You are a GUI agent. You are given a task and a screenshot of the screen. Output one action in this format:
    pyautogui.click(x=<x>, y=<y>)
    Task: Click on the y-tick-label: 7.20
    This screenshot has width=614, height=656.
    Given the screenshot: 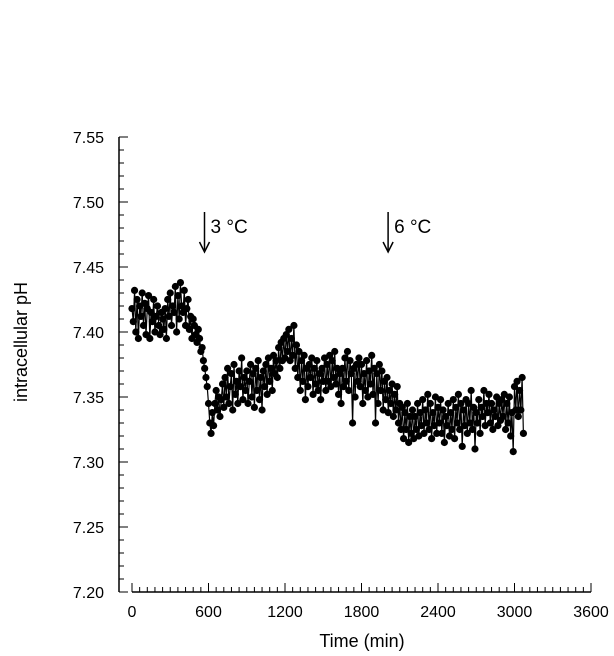 What is the action you would take?
    pyautogui.click(x=88, y=593)
    